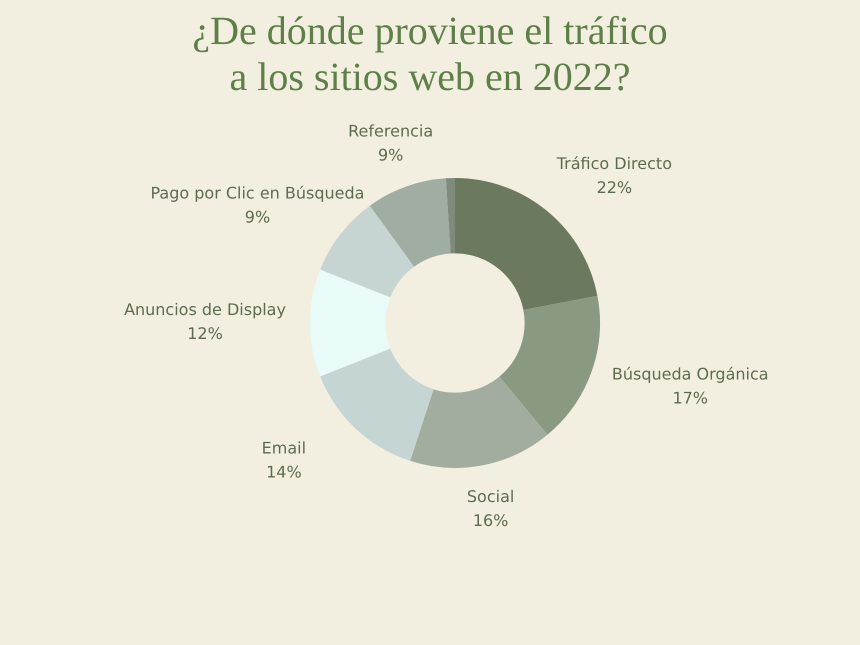 The image size is (860, 645). What do you see at coordinates (284, 472) in the screenshot?
I see `data-label: 14%` at bounding box center [284, 472].